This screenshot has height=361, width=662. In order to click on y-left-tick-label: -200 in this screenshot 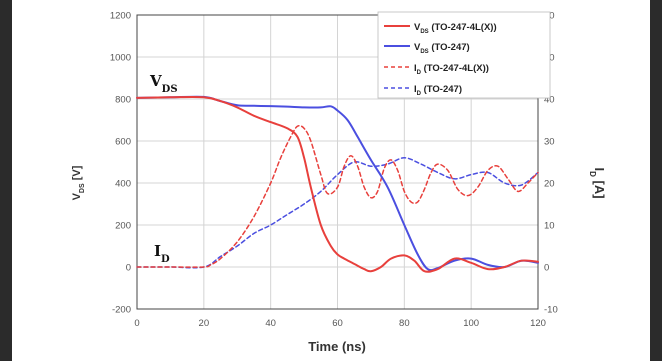, I will do `click(121, 310)`.